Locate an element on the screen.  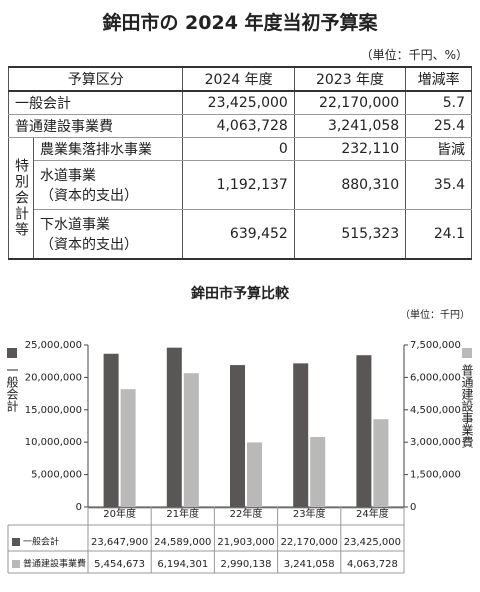
col-header: 2023 年度 is located at coordinates (350, 79).